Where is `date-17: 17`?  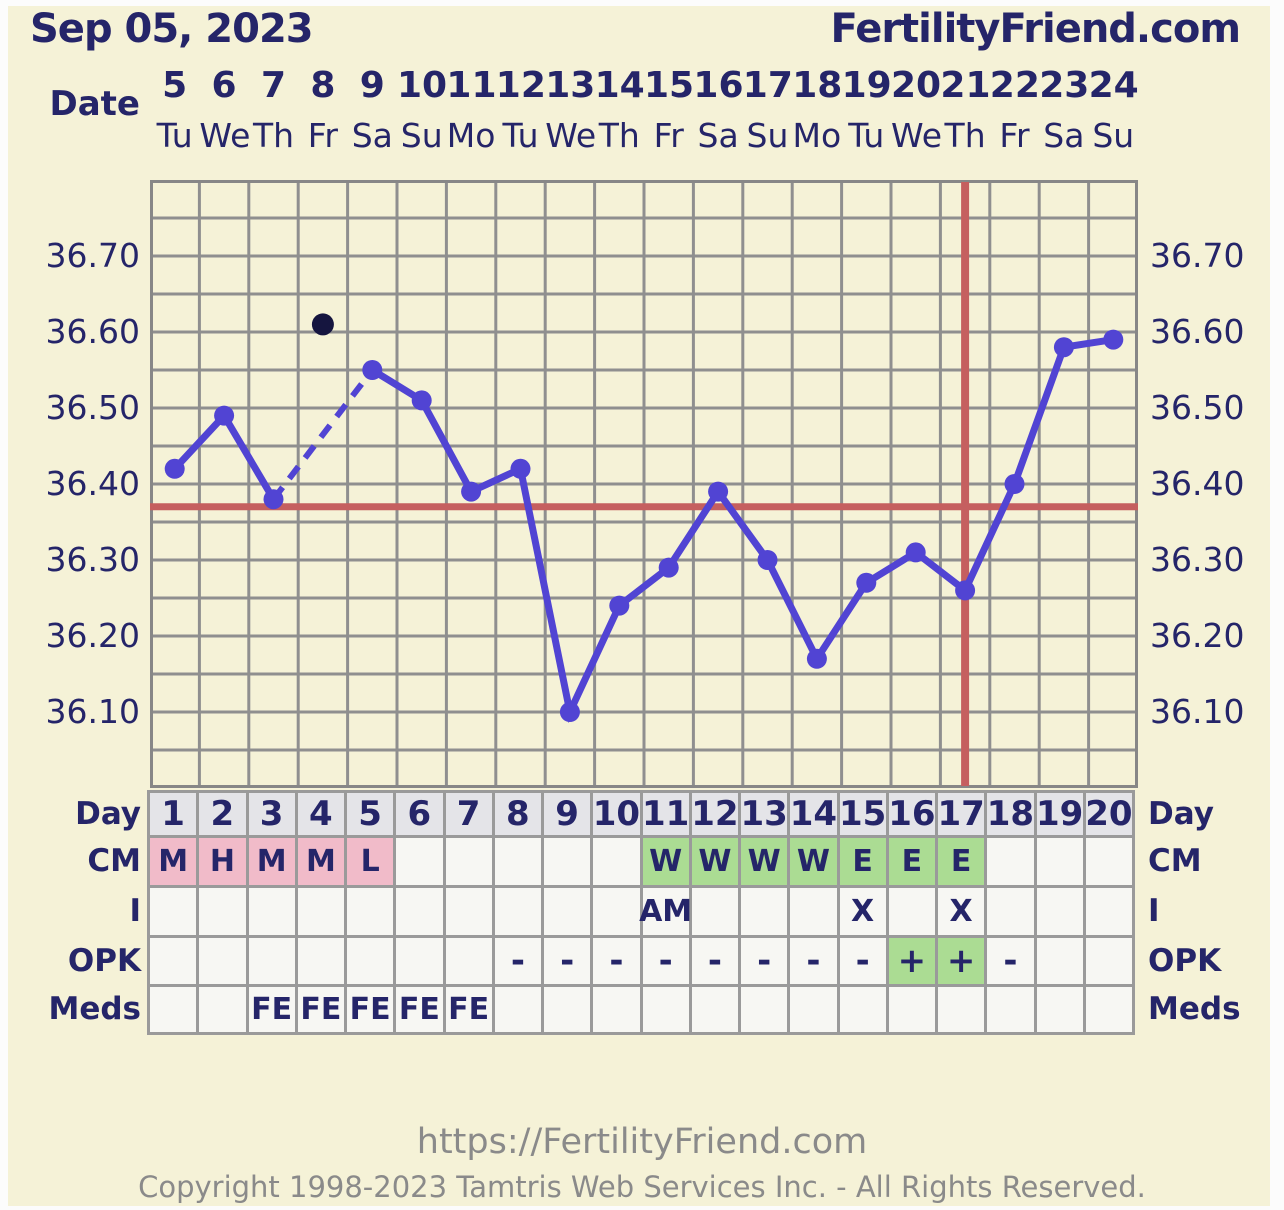 date-17: 17 is located at coordinates (767, 85).